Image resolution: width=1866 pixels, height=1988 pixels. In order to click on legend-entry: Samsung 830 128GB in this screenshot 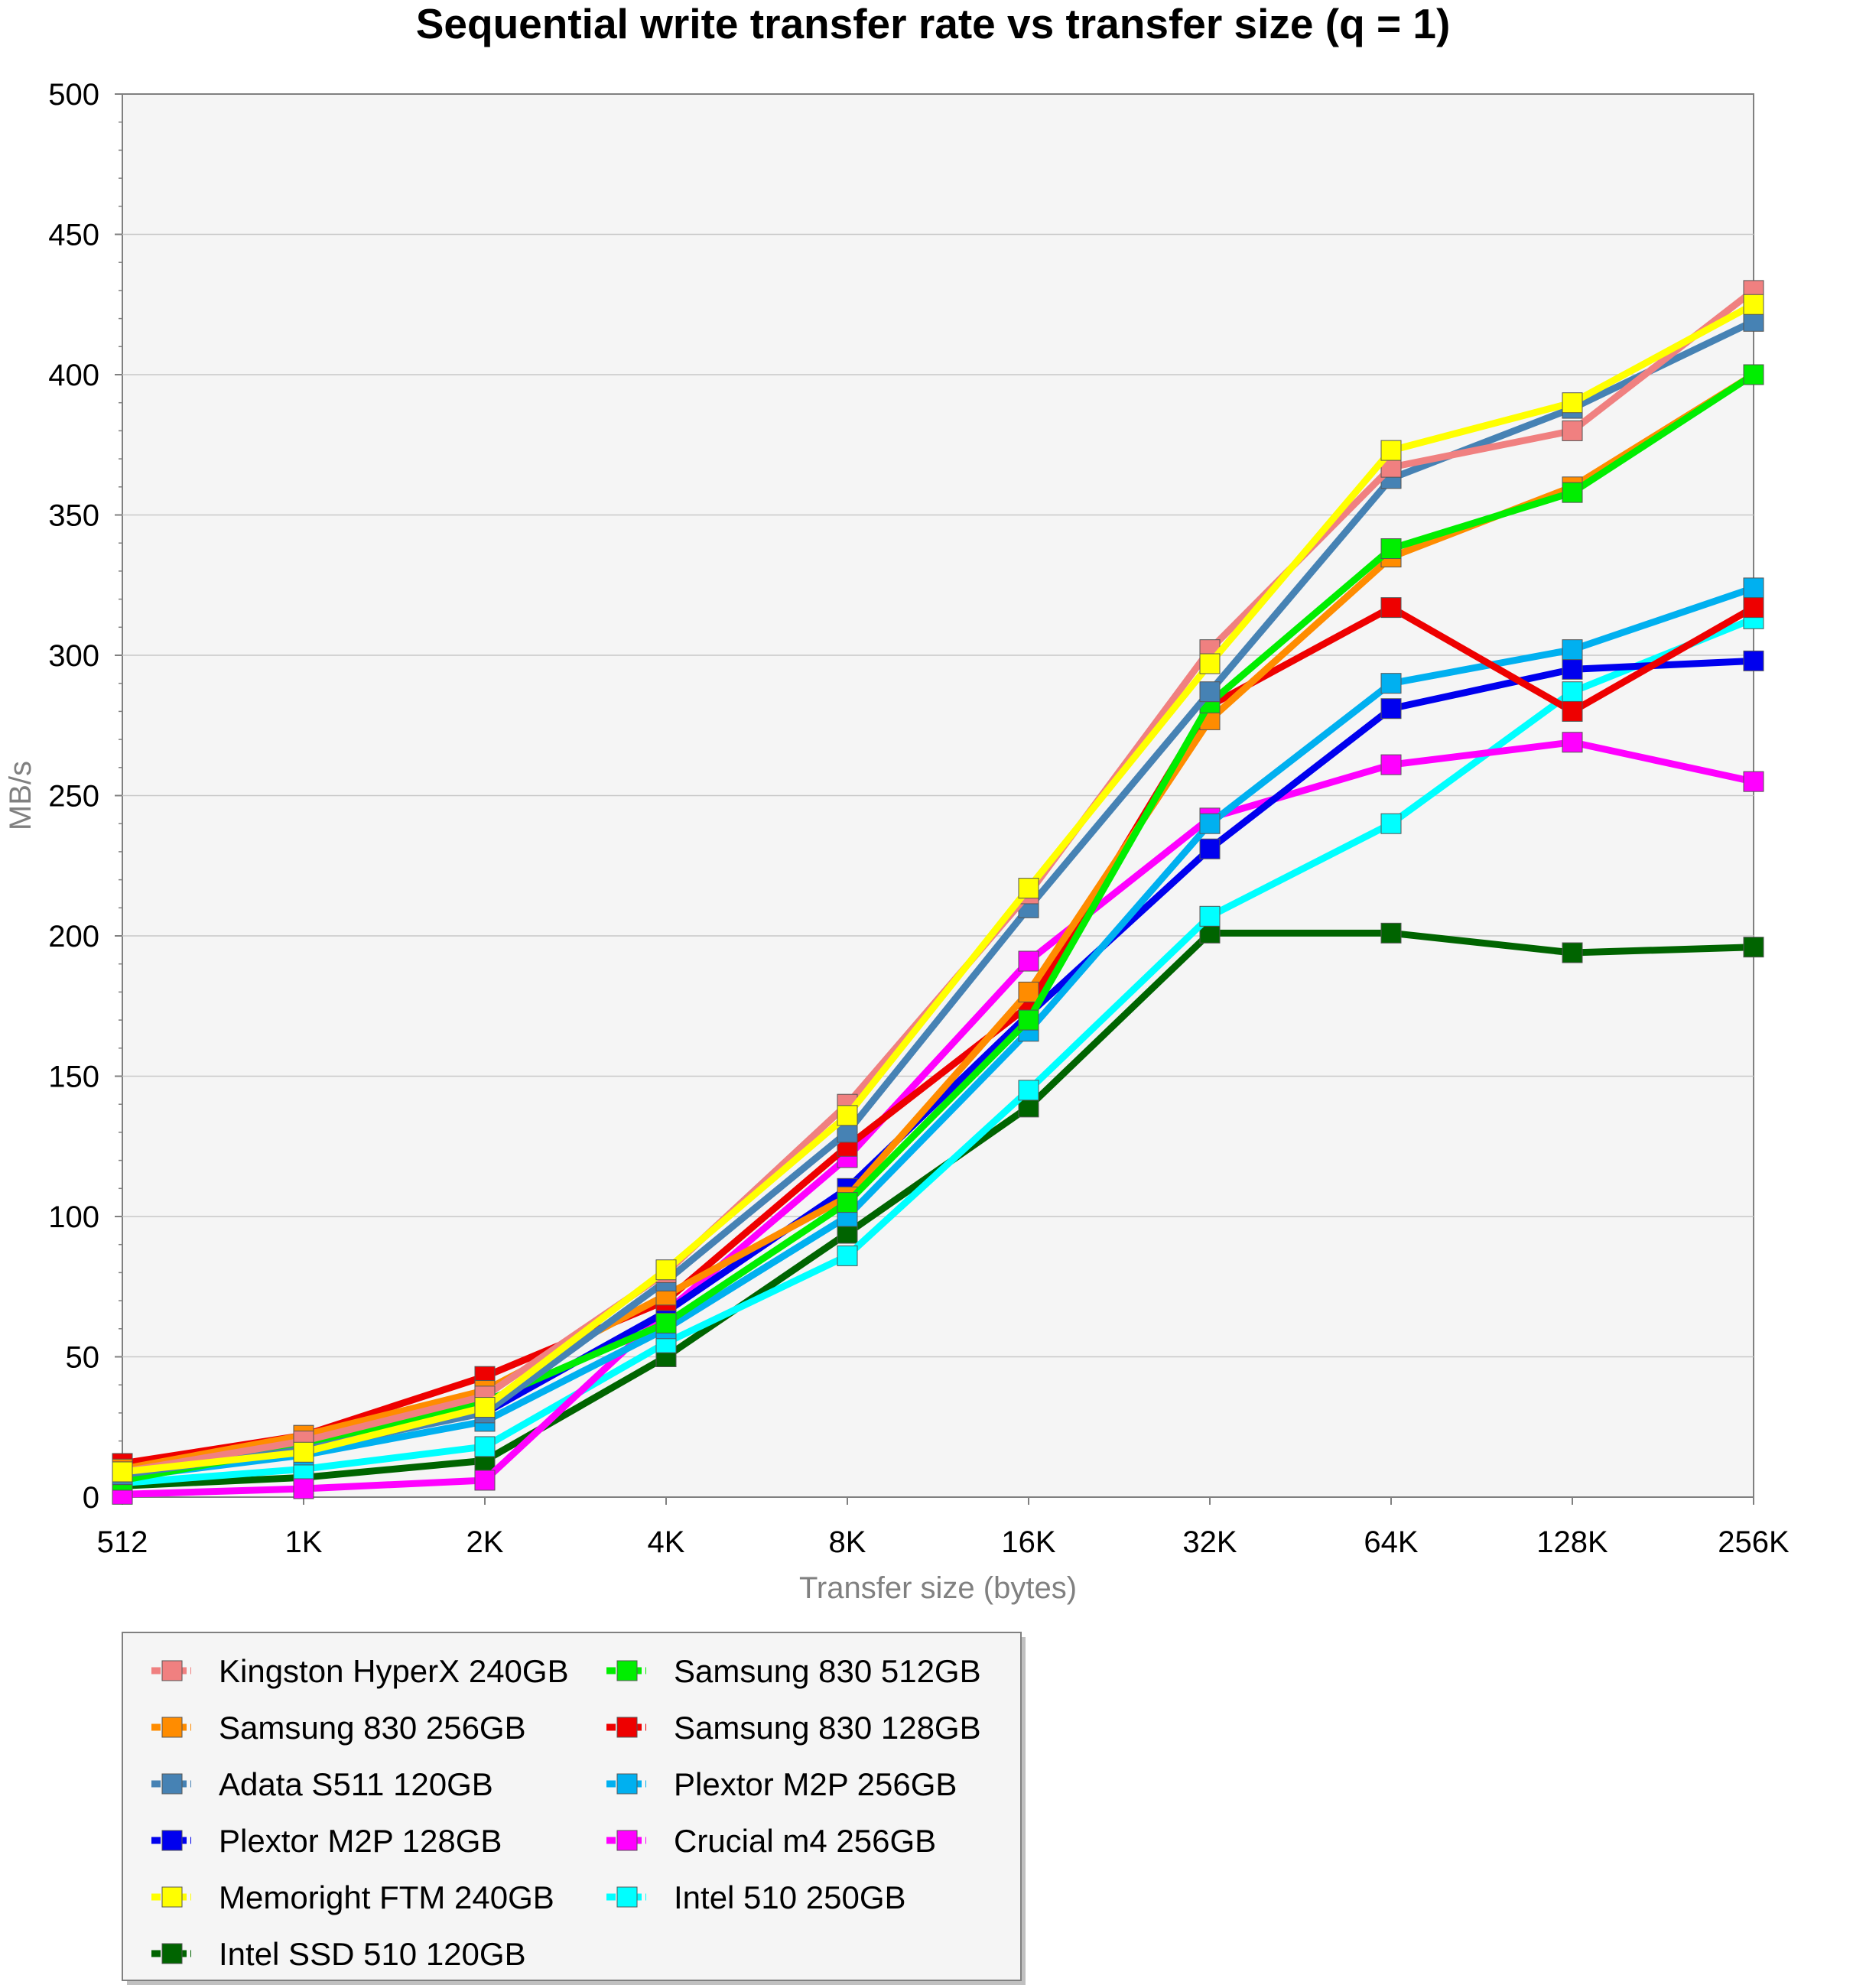, I will do `click(793, 1728)`.